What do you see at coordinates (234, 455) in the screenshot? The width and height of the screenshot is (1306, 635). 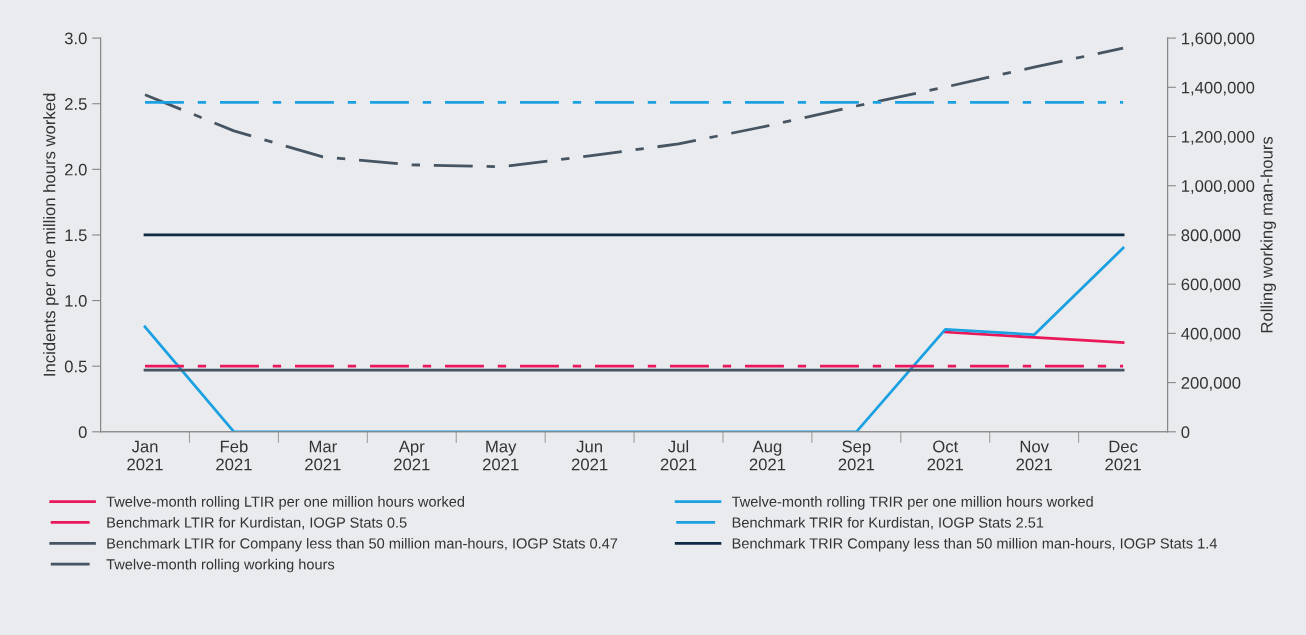 I see `x-tick-label: Feb 2021` at bounding box center [234, 455].